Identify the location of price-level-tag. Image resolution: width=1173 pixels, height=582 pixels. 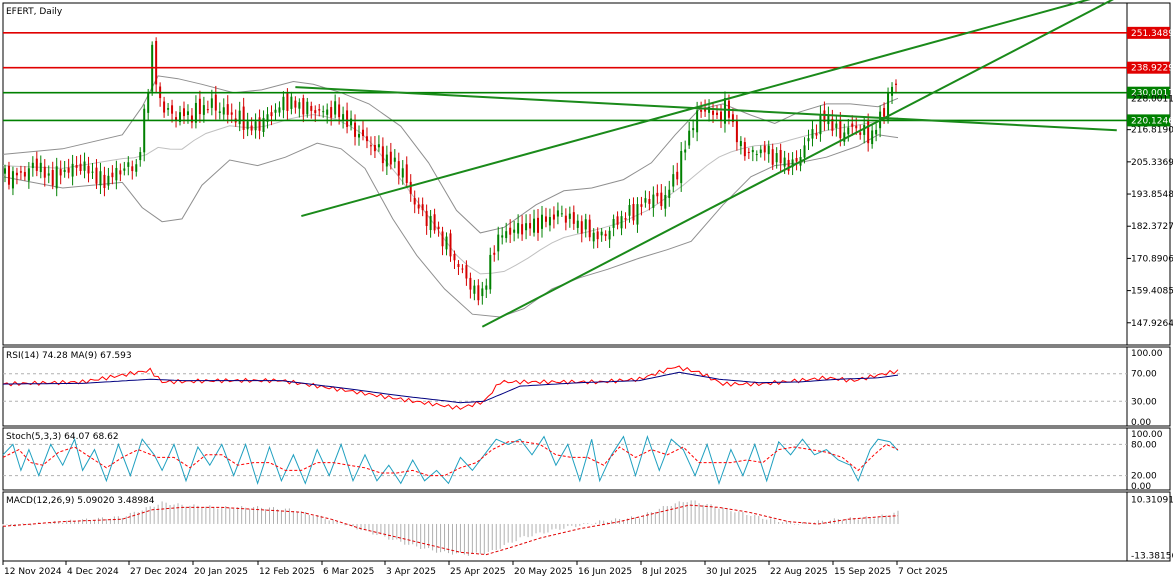
(1148, 67).